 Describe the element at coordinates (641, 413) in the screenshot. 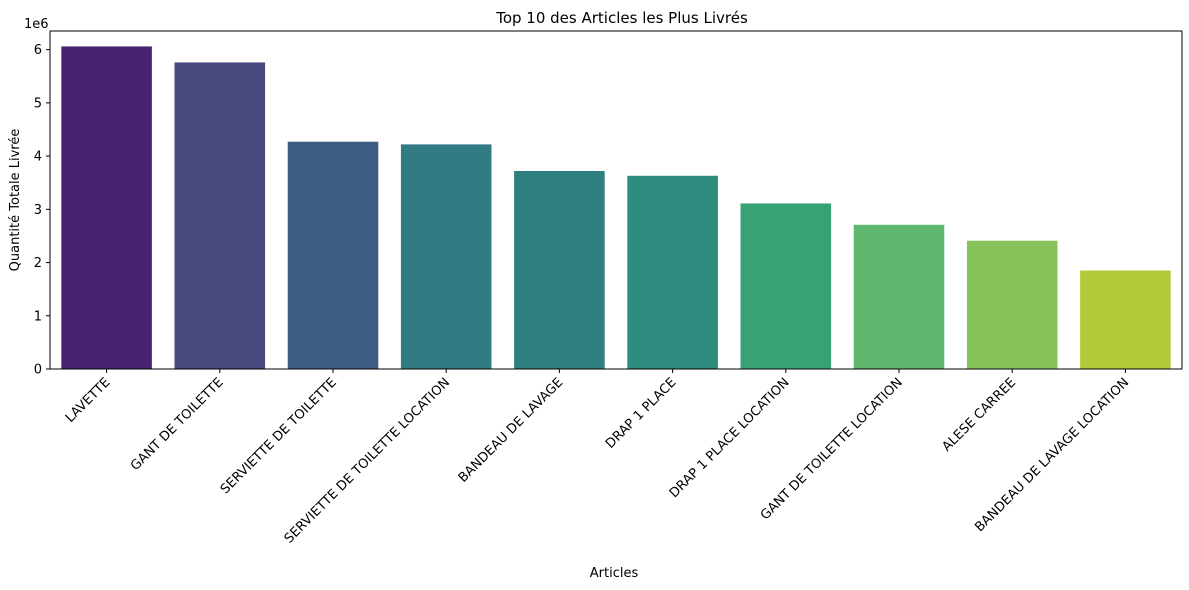

I see `x-tick-label-6: DRAP 1 PLACE` at that location.